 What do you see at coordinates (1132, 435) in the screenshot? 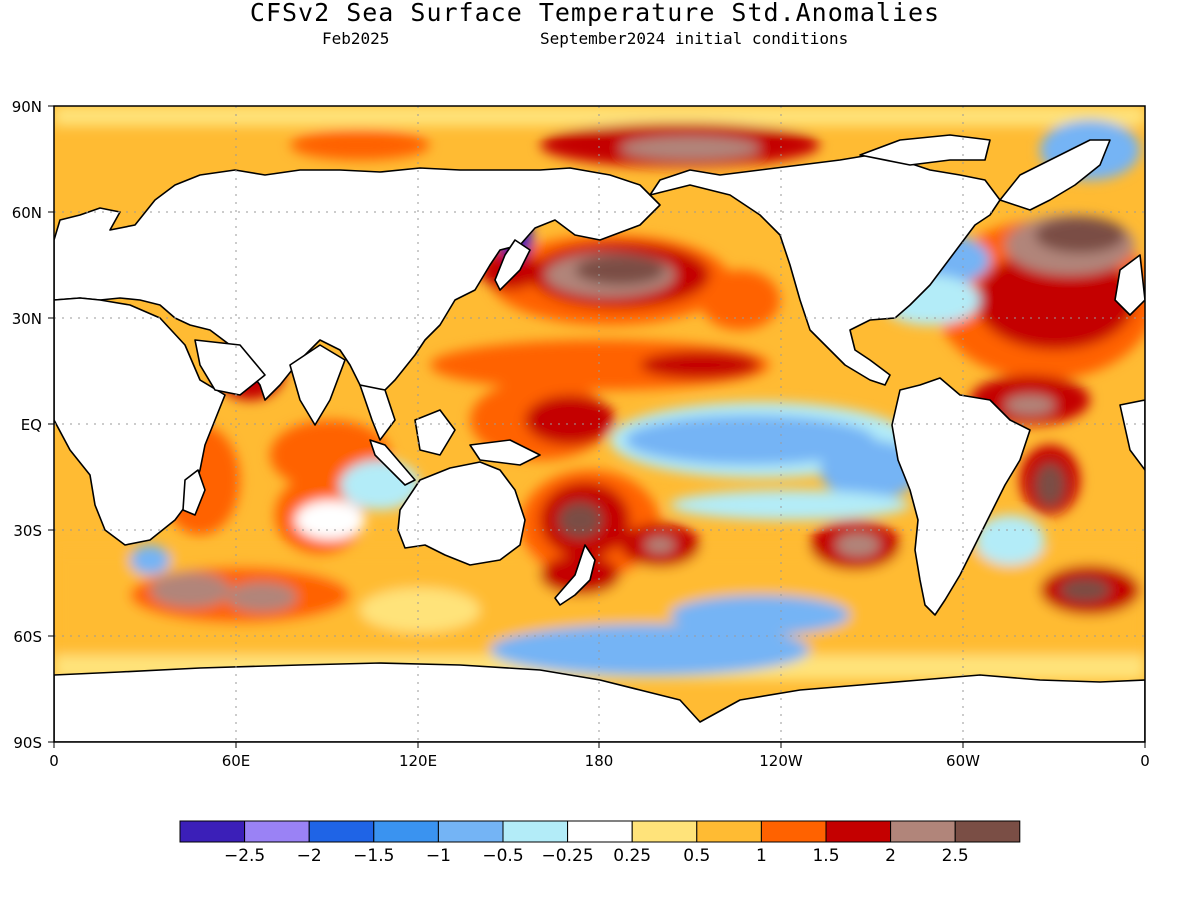
I see `africa-east-edge` at bounding box center [1132, 435].